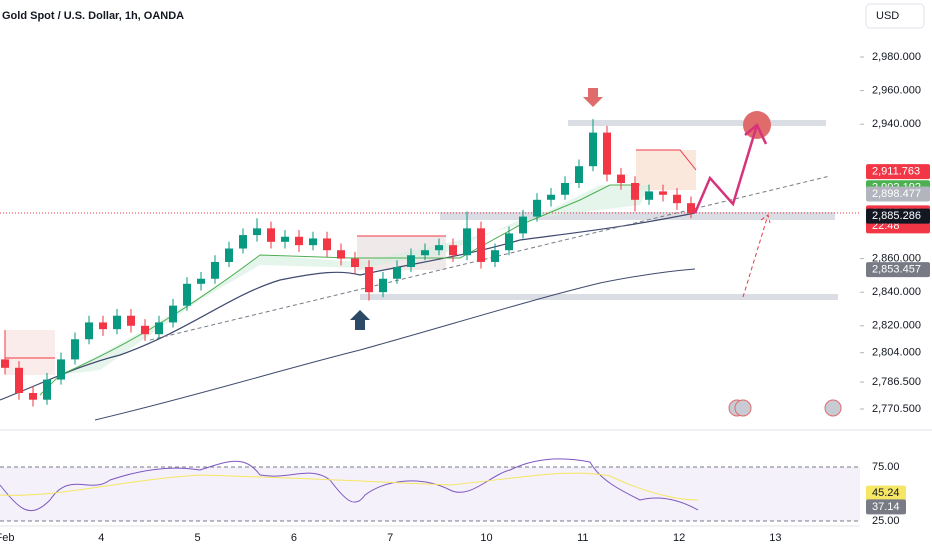  Describe the element at coordinates (756, 256) in the screenshot. I see `dashed-arrow` at that location.